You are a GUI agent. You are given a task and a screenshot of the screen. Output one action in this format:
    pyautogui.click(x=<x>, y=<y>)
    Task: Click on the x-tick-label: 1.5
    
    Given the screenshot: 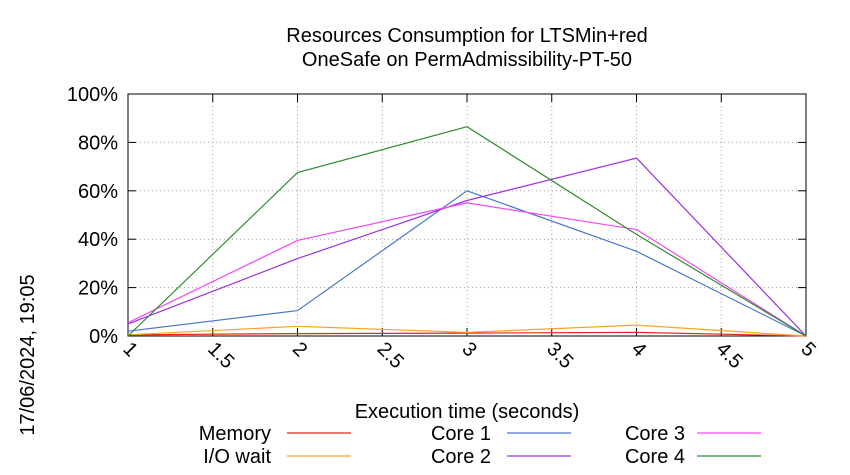 What is the action you would take?
    pyautogui.click(x=220, y=355)
    